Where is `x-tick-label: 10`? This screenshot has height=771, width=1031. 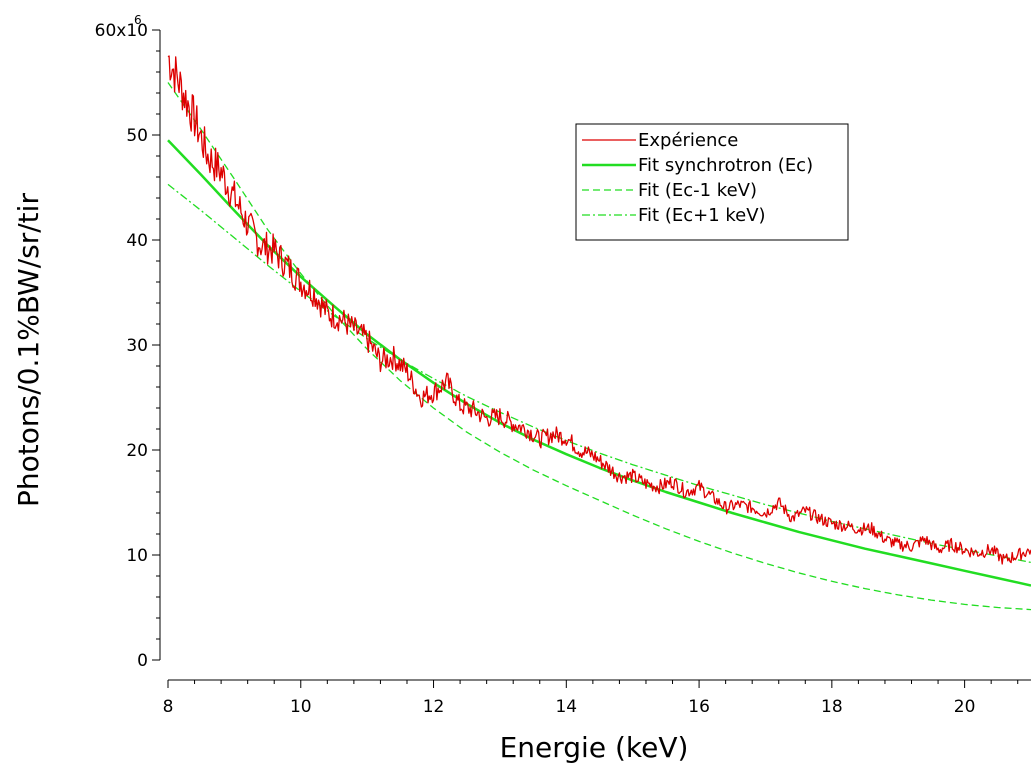
x-tick-label: 10 is located at coordinates (301, 707).